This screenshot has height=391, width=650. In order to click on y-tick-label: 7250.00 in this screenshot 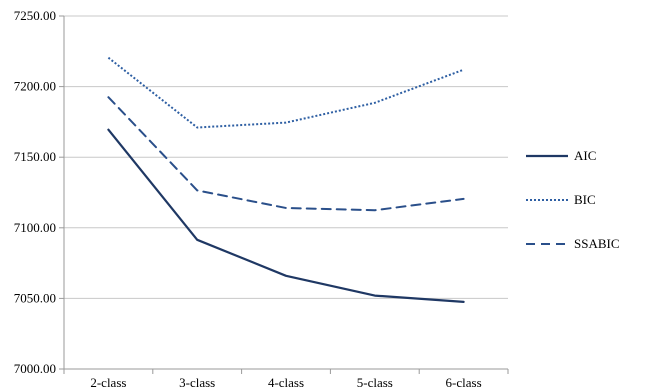, I will do `click(35, 15)`.